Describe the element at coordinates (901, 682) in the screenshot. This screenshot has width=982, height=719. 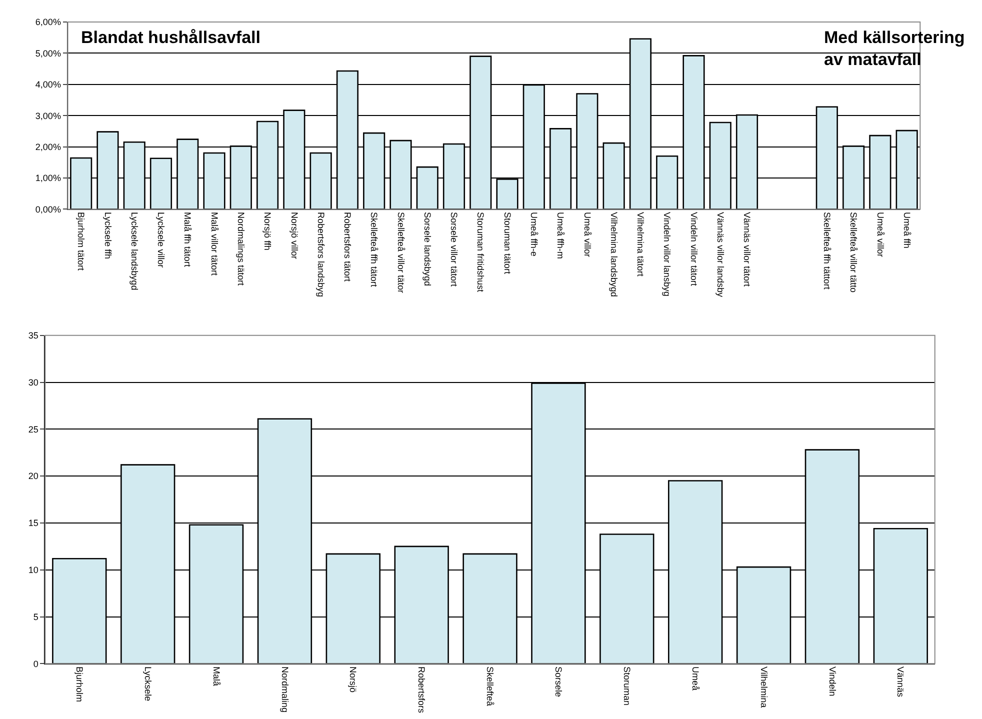
I see `x-tick-label: Vännäs` at that location.